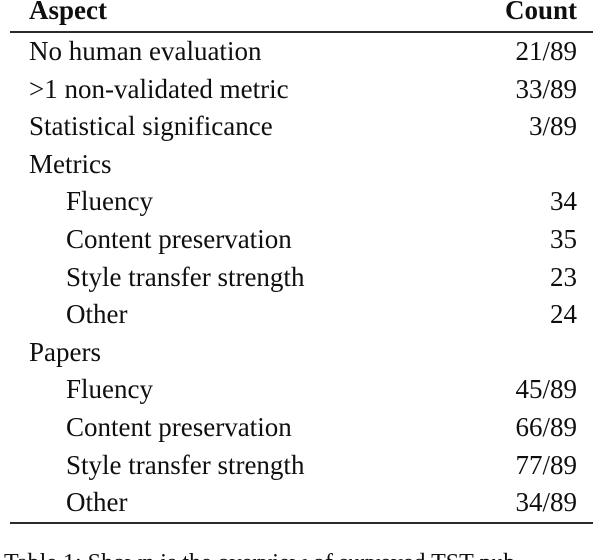 The height and width of the screenshot is (560, 600). I want to click on table-row: Papers, so click(301, 353).